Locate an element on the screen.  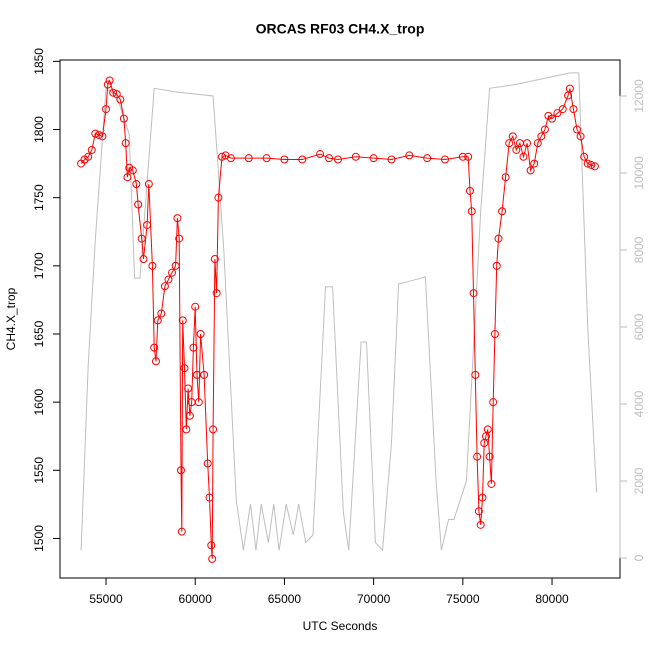
y-tick-label: 1600 is located at coordinates (39, 401).